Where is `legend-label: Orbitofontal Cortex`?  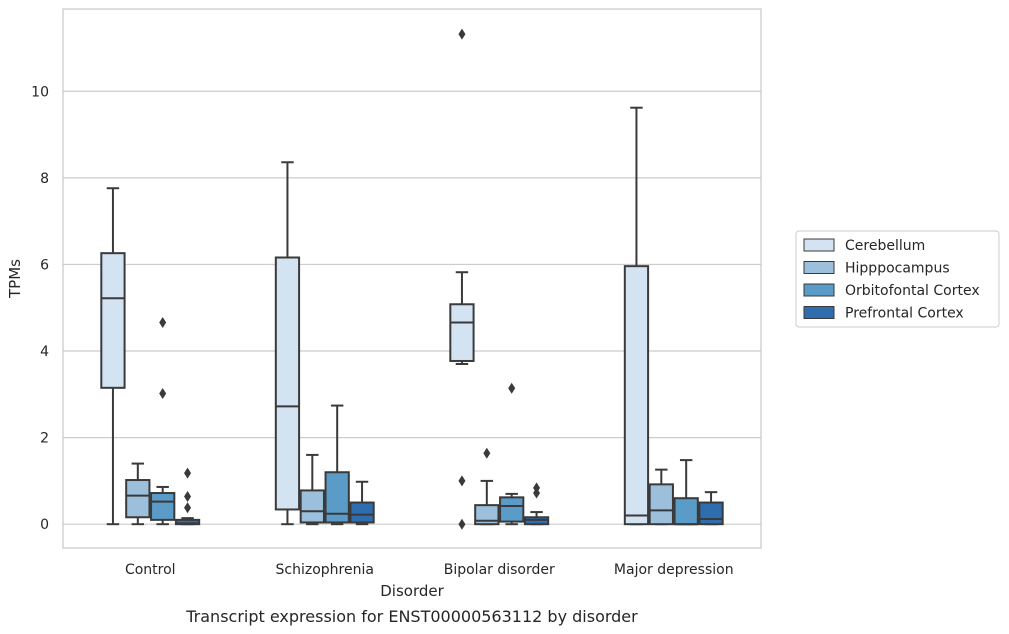 legend-label: Orbitofontal Cortex is located at coordinates (912, 291).